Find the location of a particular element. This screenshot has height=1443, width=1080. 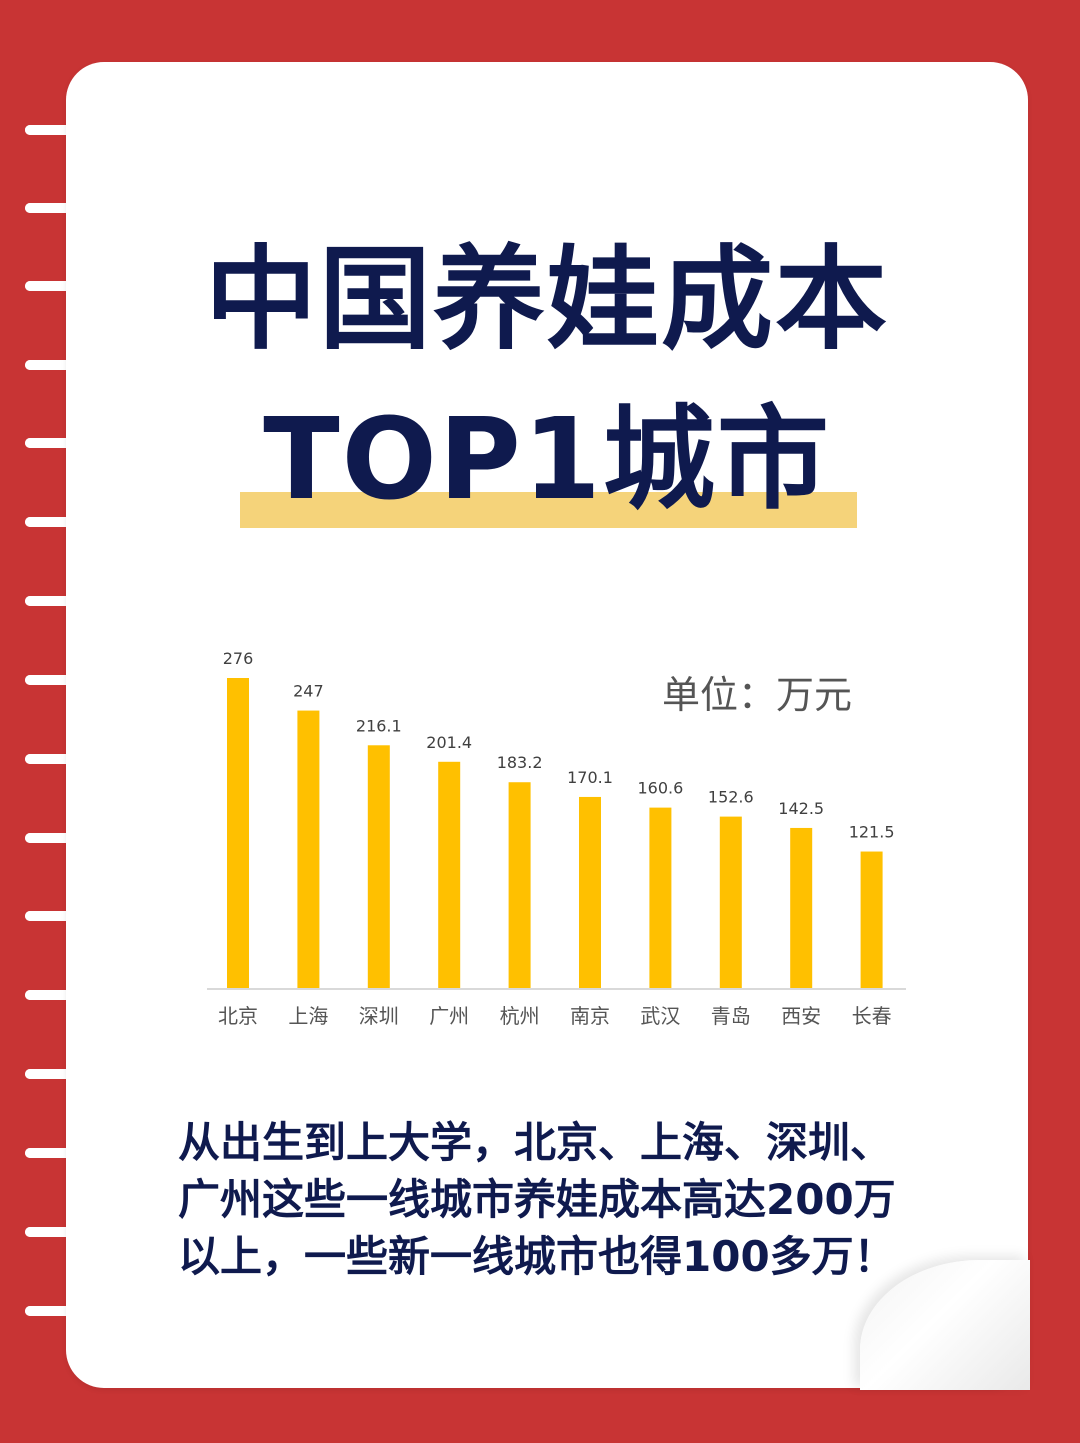

category-label: 长春 is located at coordinates (872, 1016).